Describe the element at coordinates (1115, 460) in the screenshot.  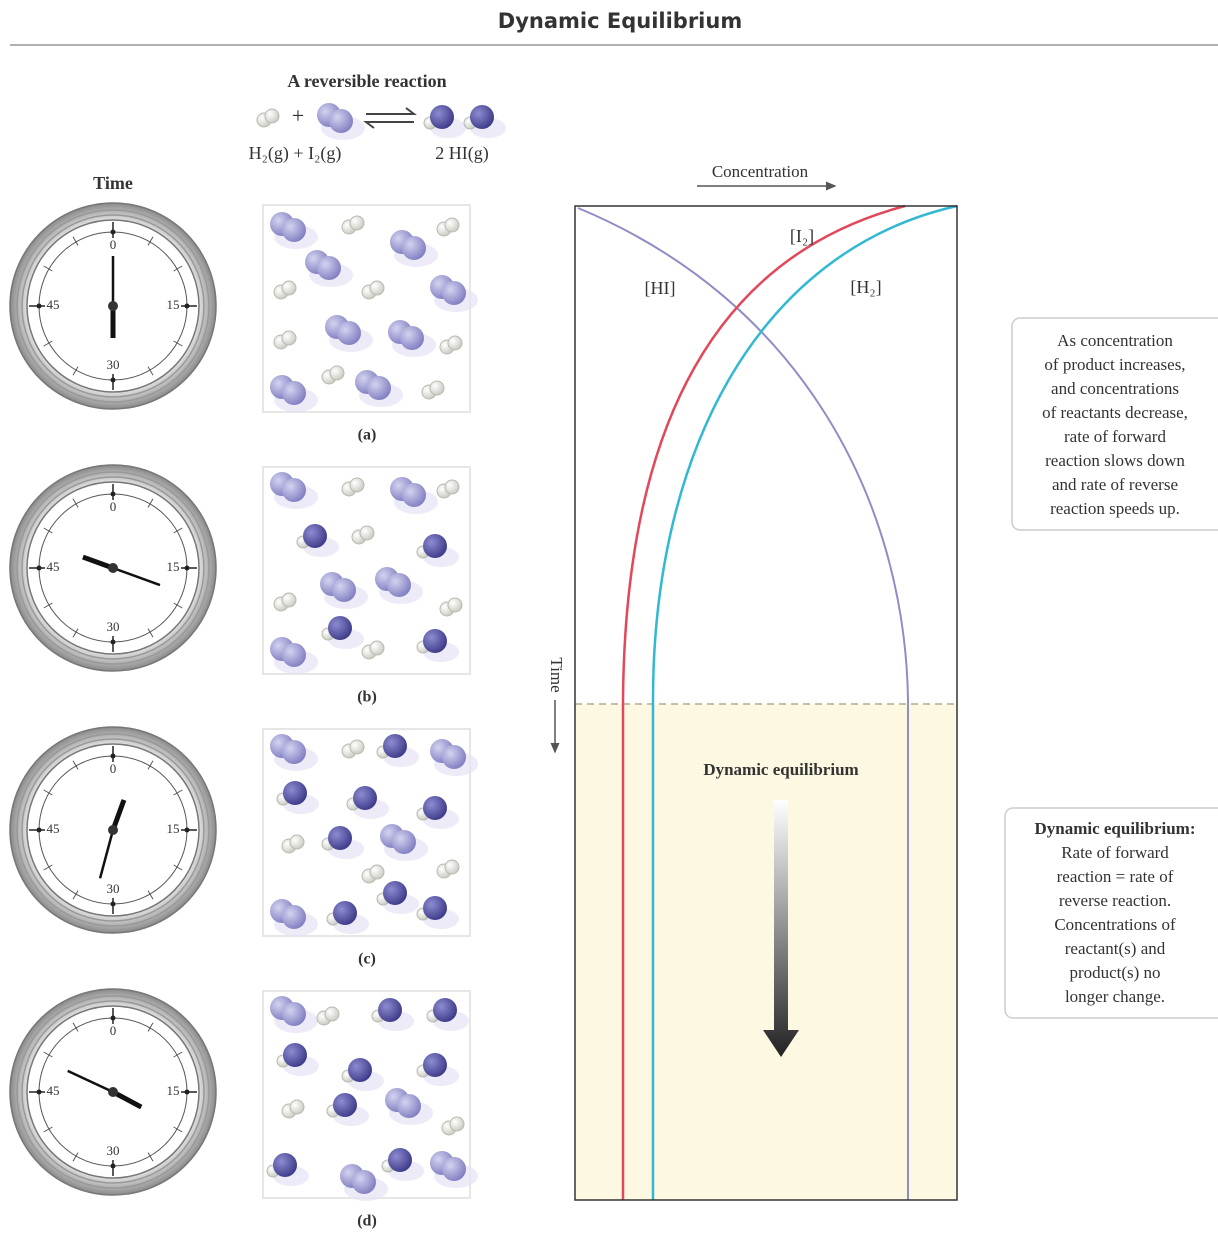
I see `callout-line: reaction slows down` at that location.